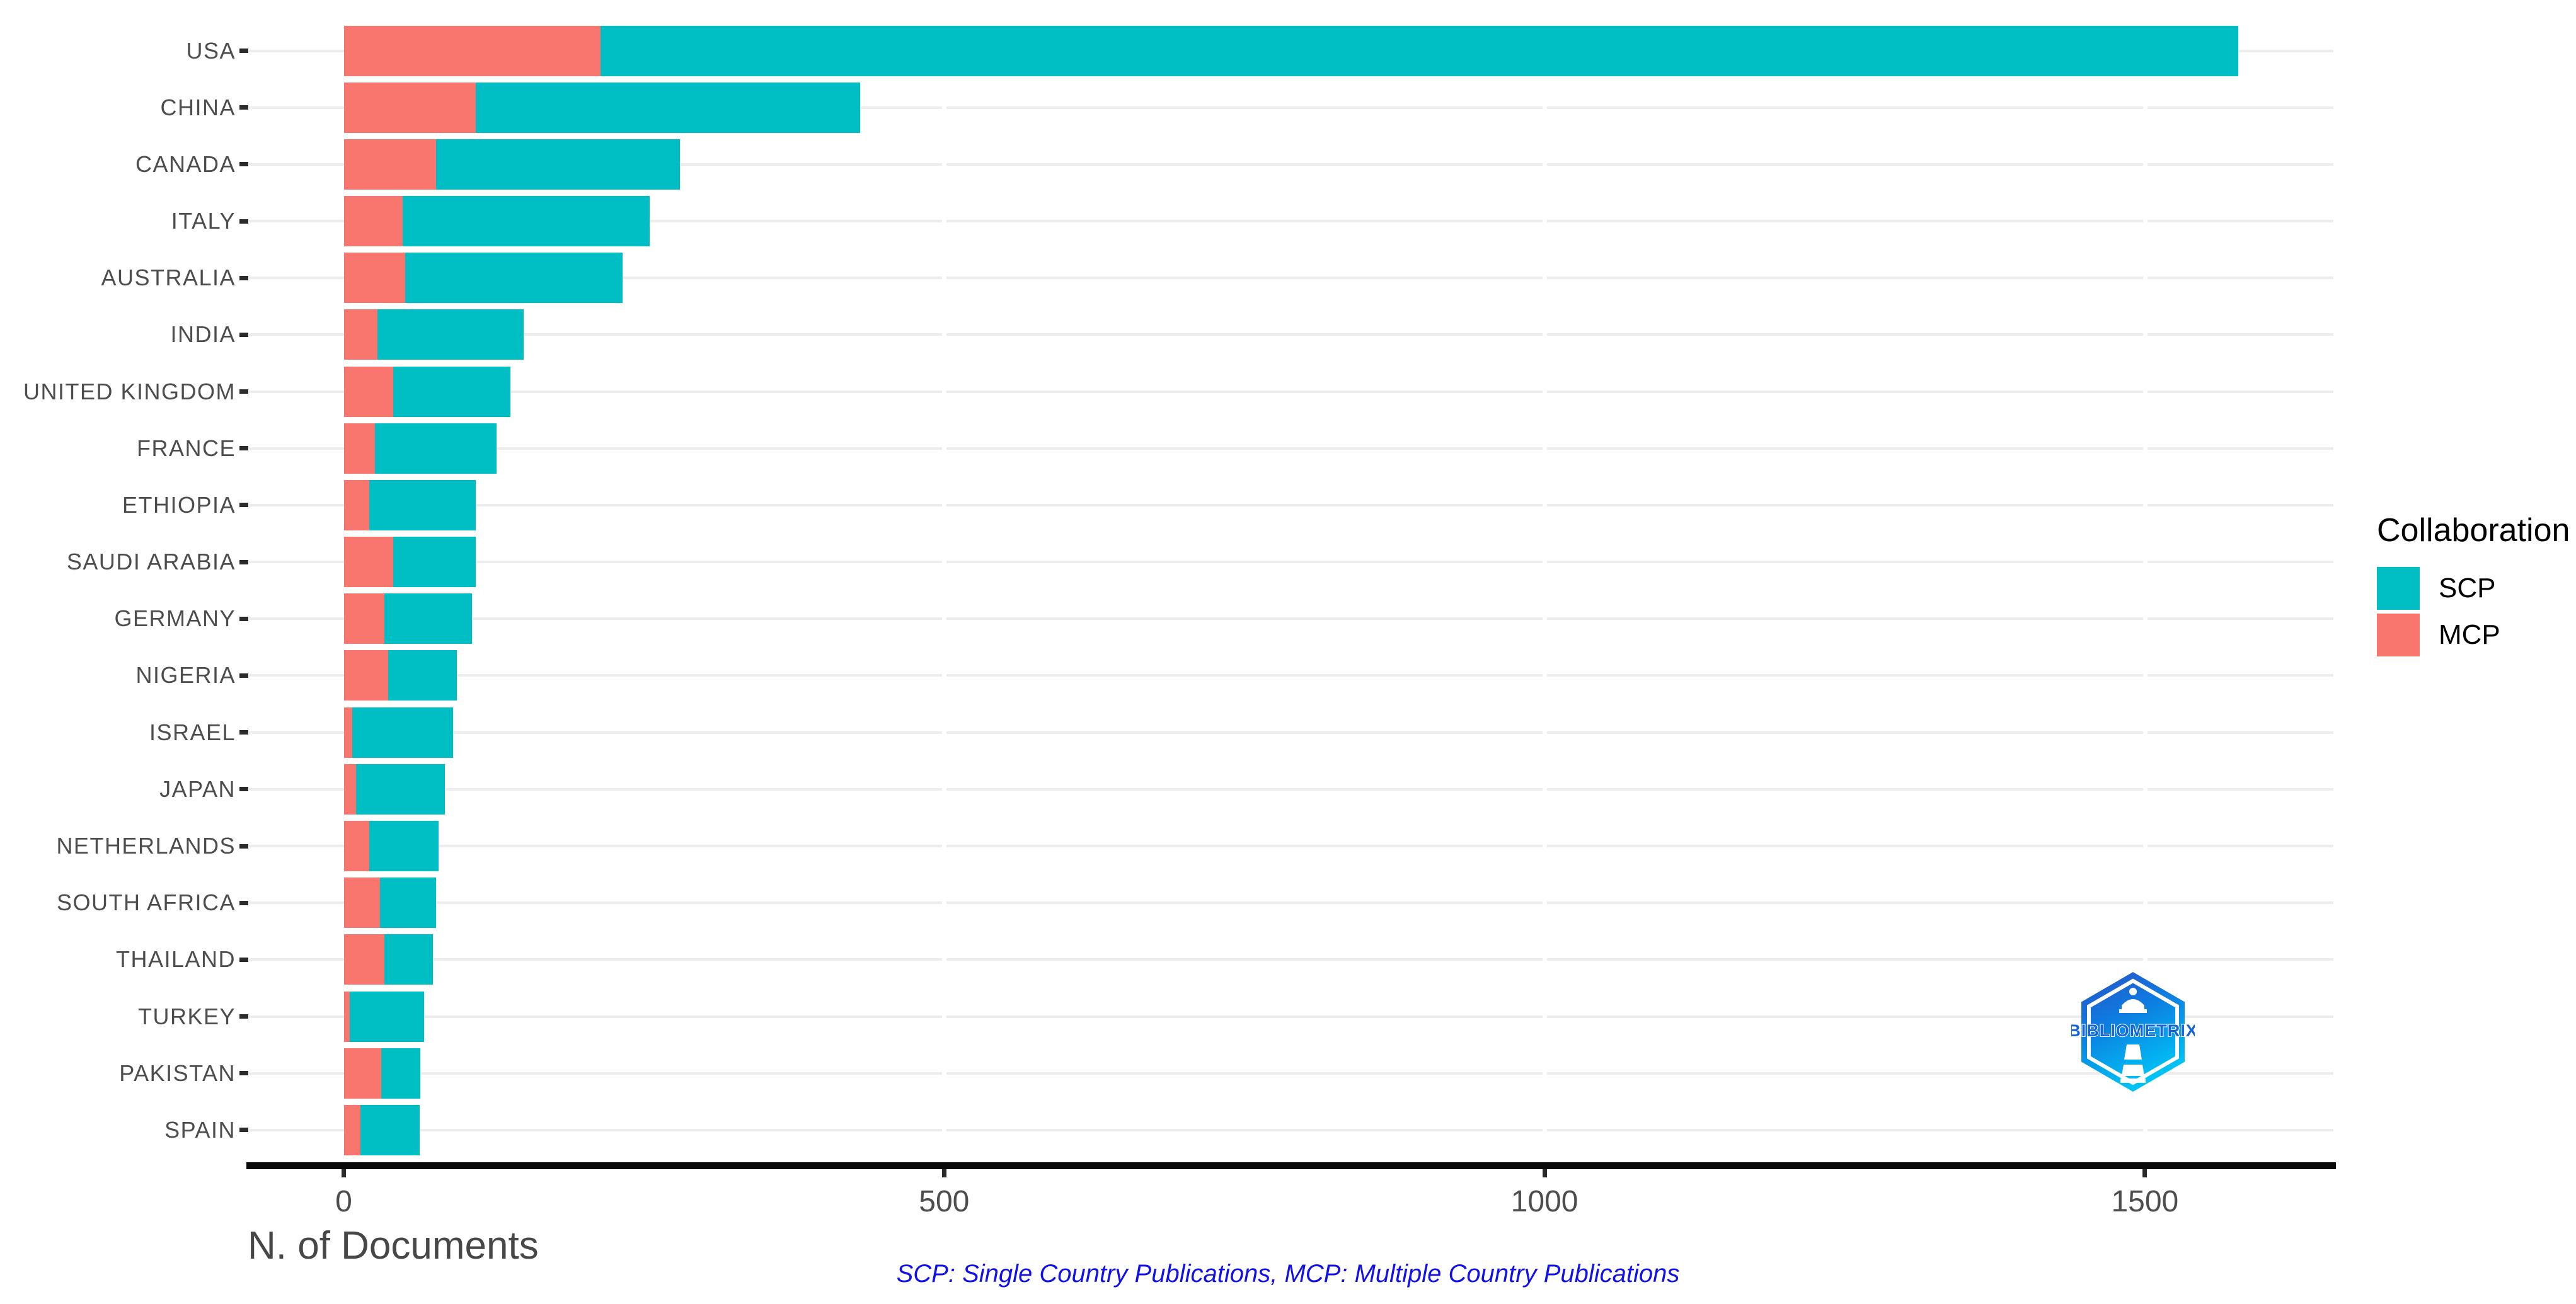  Describe the element at coordinates (197, 788) in the screenshot. I see `country-label: JAPAN` at that location.